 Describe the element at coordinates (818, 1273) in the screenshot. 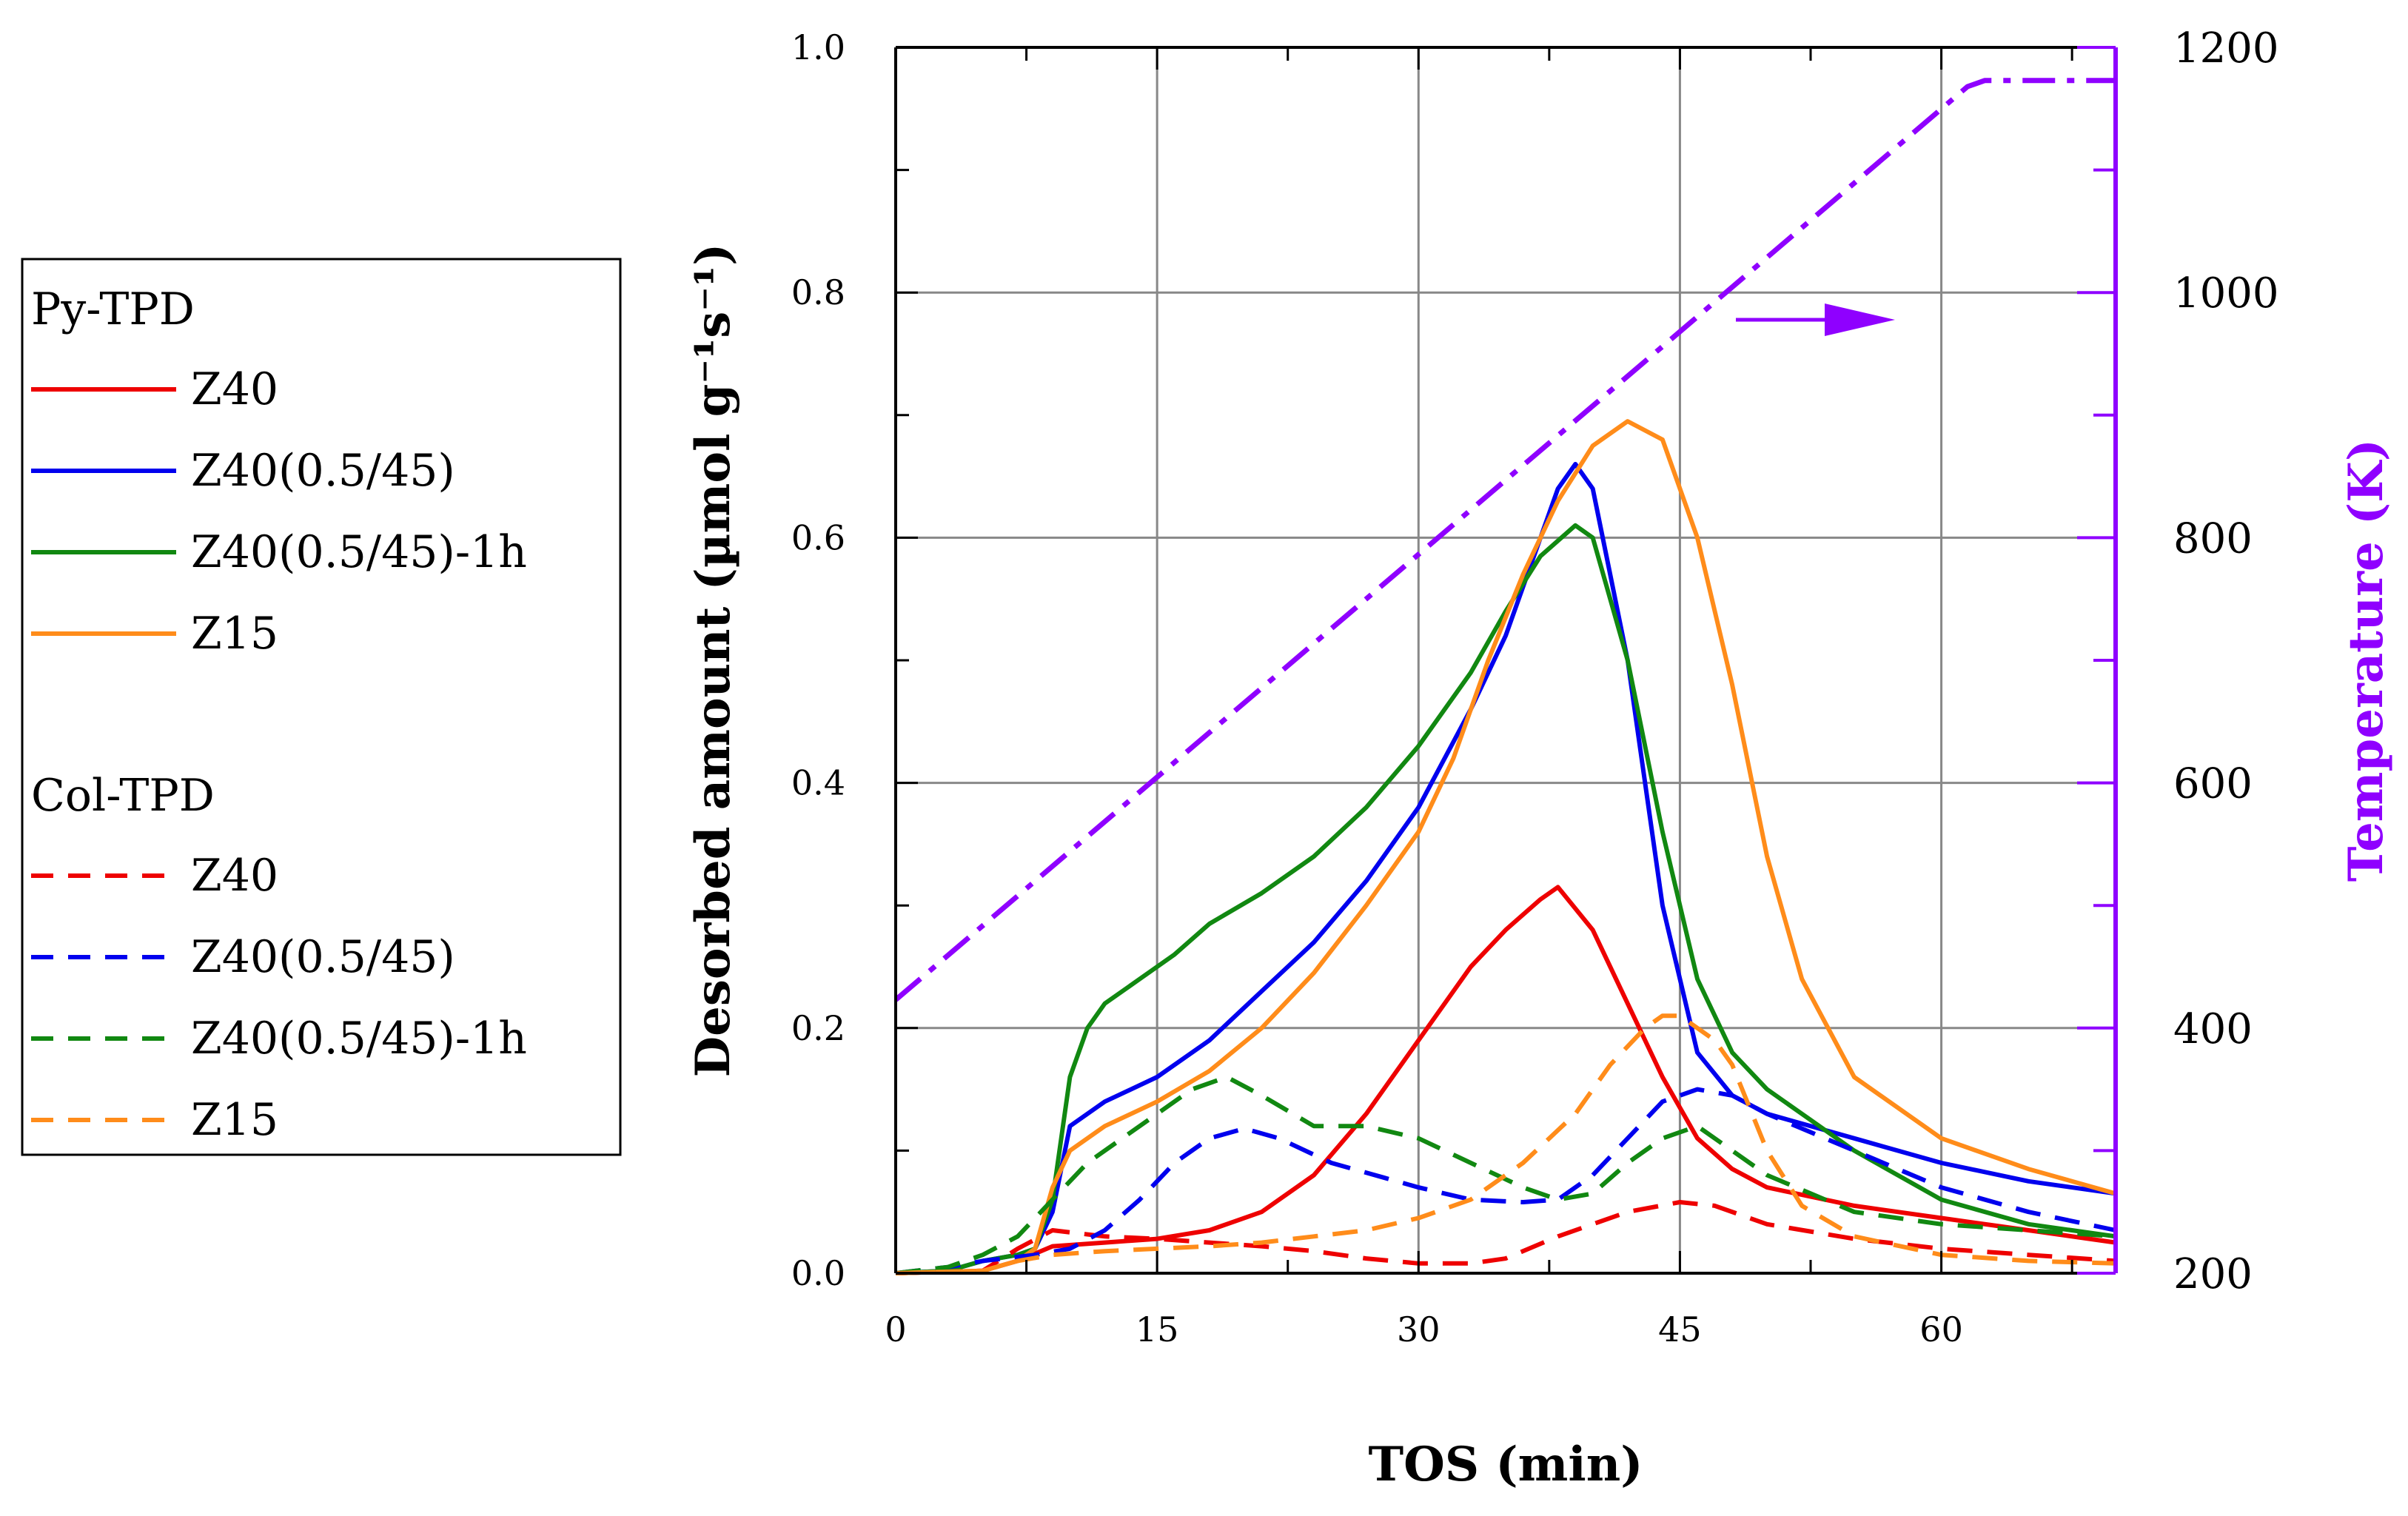

I see `y-tick-label: 0.0` at that location.